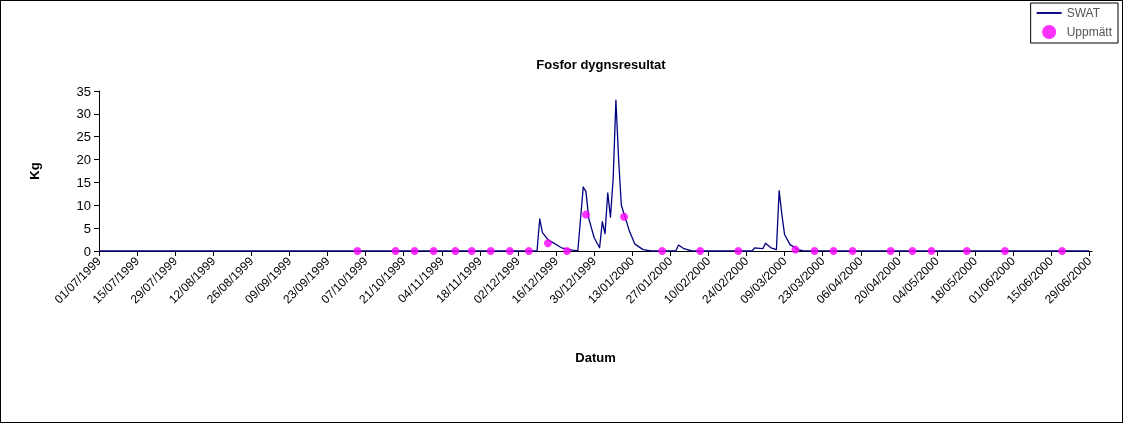  Describe the element at coordinates (83, 182) in the screenshot. I see `y-tick-label: 15` at that location.